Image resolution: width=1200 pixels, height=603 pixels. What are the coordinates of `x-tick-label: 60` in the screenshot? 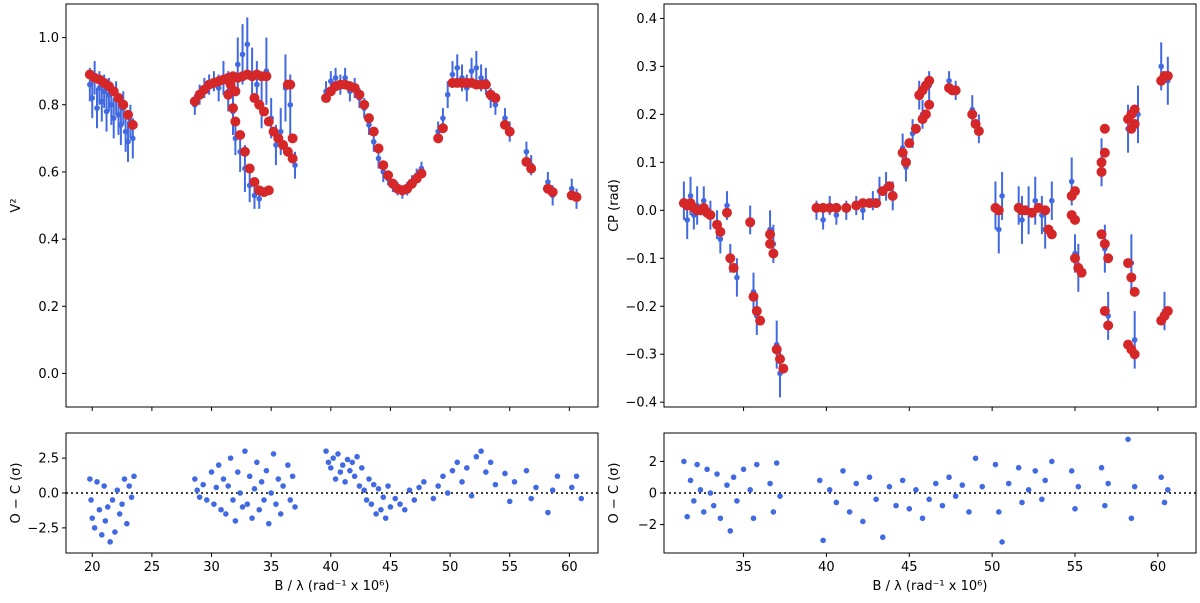 It's located at (1158, 567).